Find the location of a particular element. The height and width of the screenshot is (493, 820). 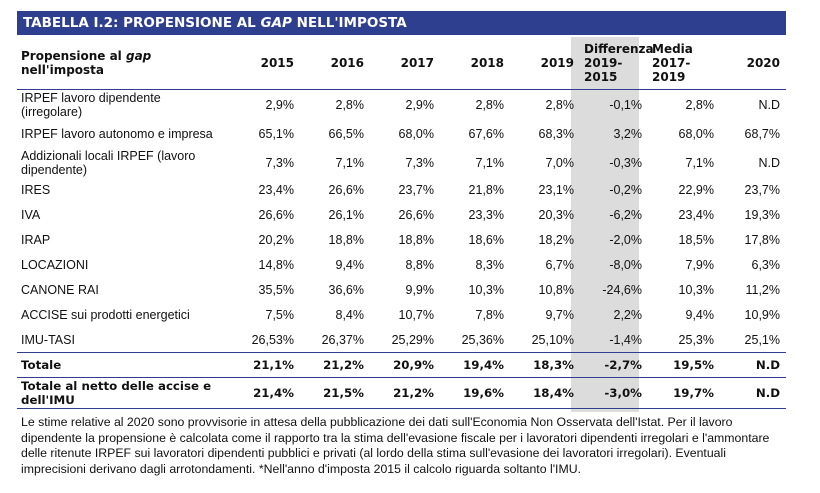

cell-media: 19,5% is located at coordinates (684, 365).